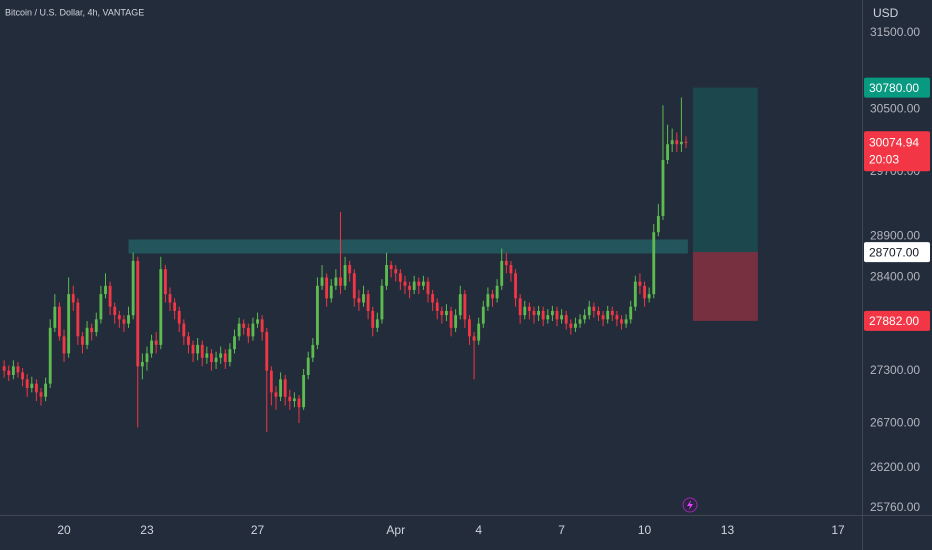 The image size is (932, 550). Describe the element at coordinates (895, 422) in the screenshot. I see `y-tick-label: 26700.00` at that location.